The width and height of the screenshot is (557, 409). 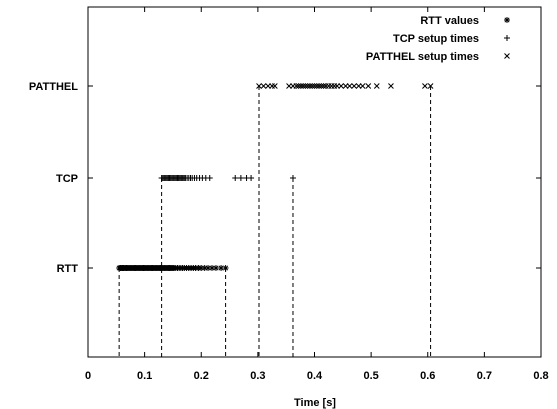 I want to click on legend-label: PATTHEL setup times, so click(x=422, y=57).